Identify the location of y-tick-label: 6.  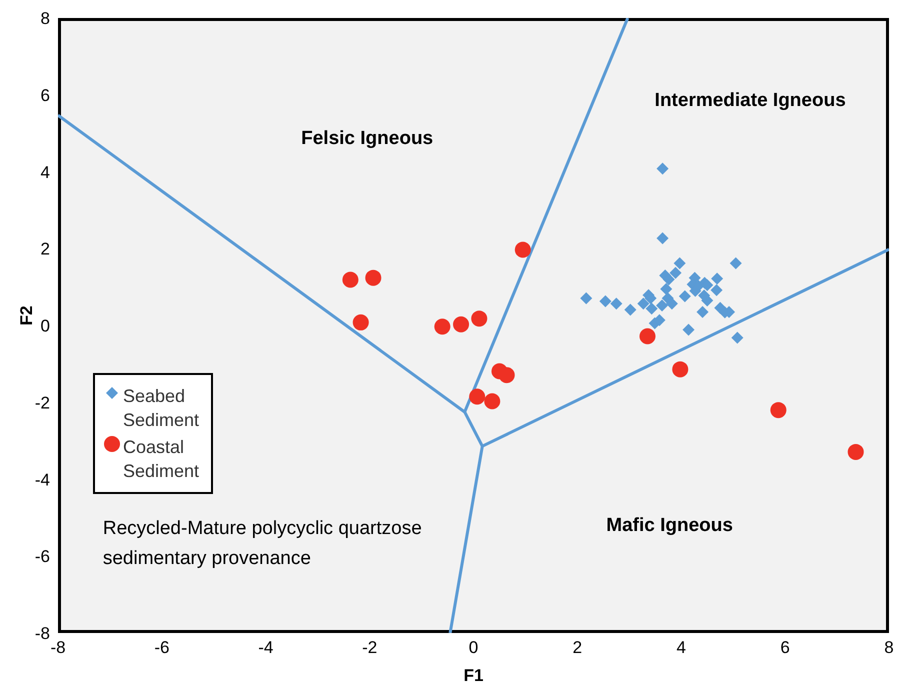
(45, 95).